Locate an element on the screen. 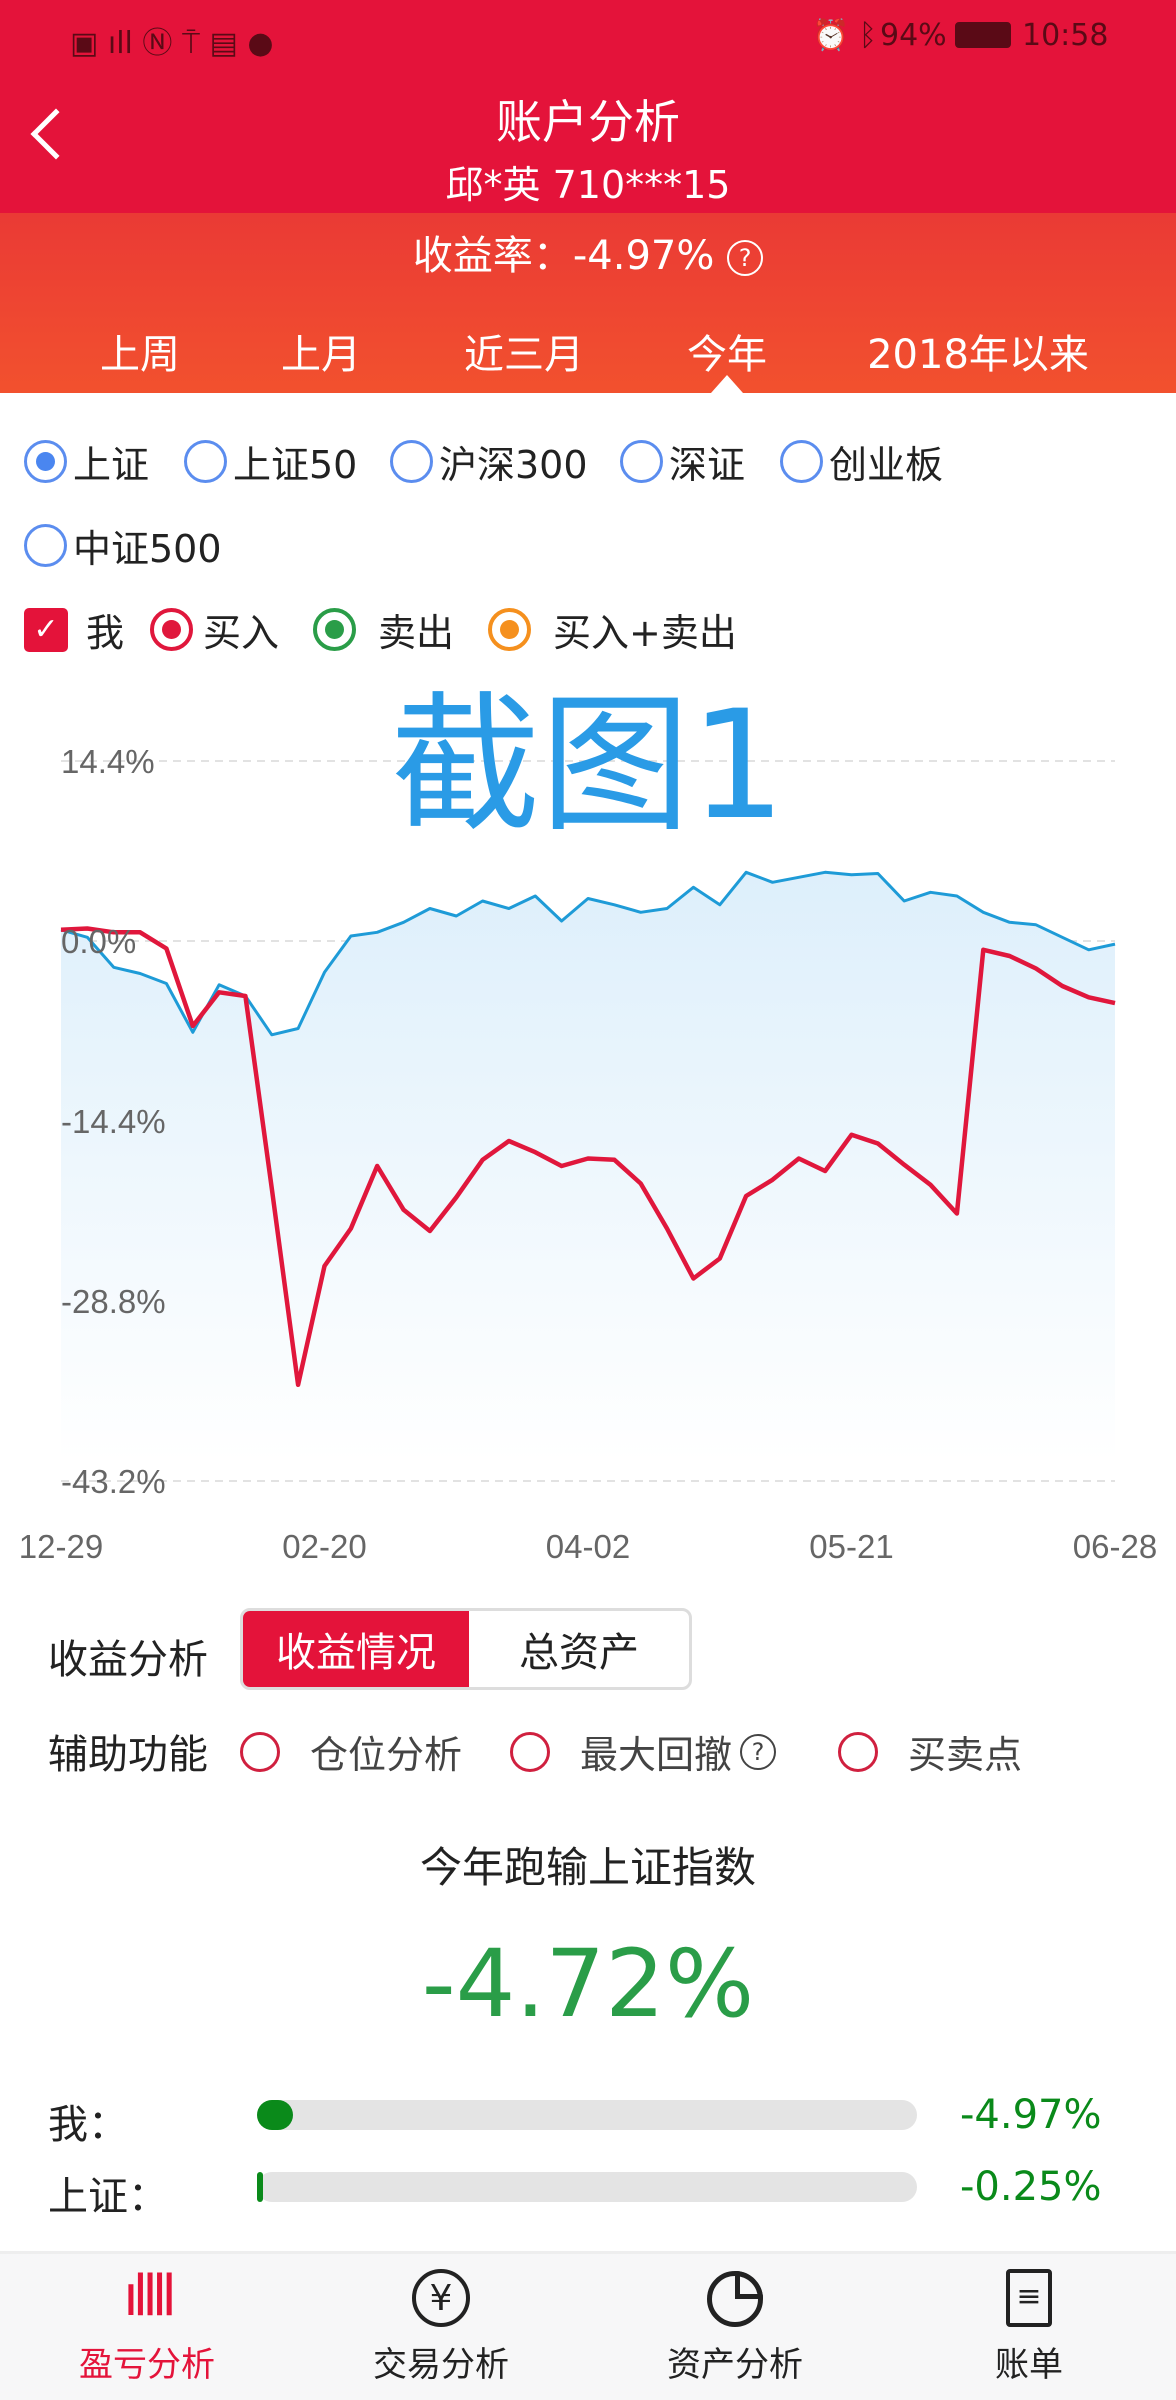 The width and height of the screenshot is (1176, 2400). option-label: 我 is located at coordinates (105, 633).